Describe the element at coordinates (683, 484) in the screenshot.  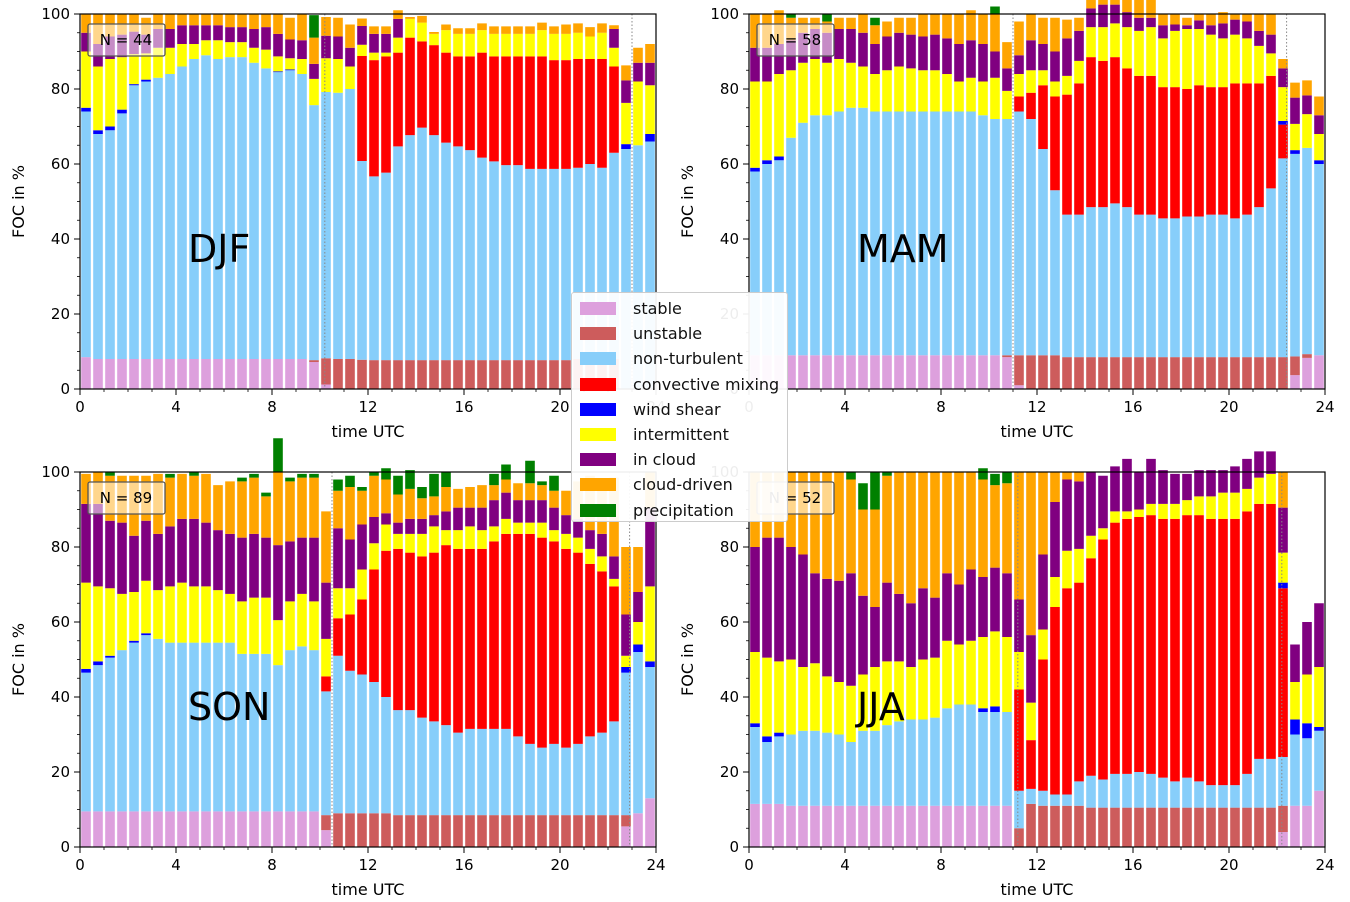
I see `legend-item-cloud-driven: cloud-driven` at that location.